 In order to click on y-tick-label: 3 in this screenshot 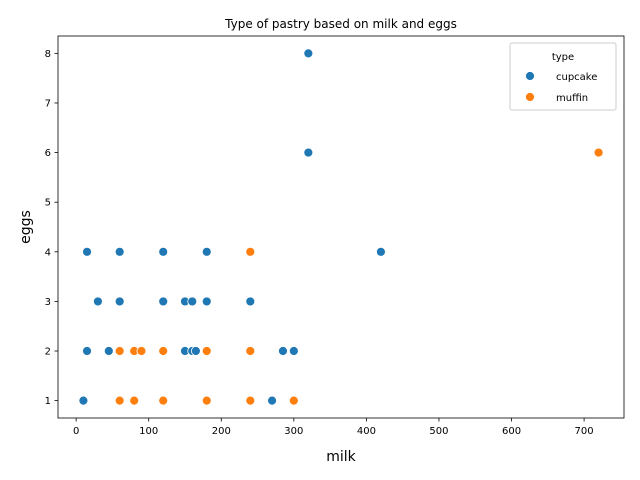, I will do `click(48, 302)`.